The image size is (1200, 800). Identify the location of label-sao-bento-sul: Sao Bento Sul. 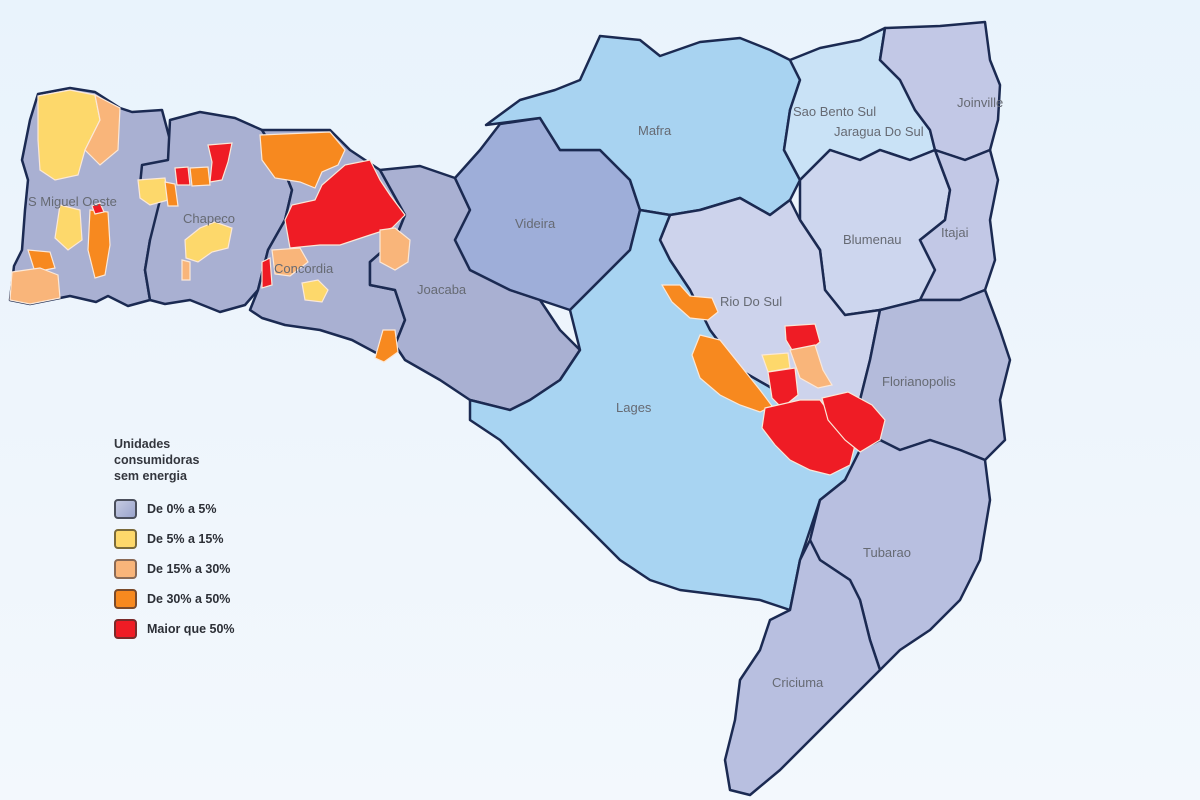
(834, 111).